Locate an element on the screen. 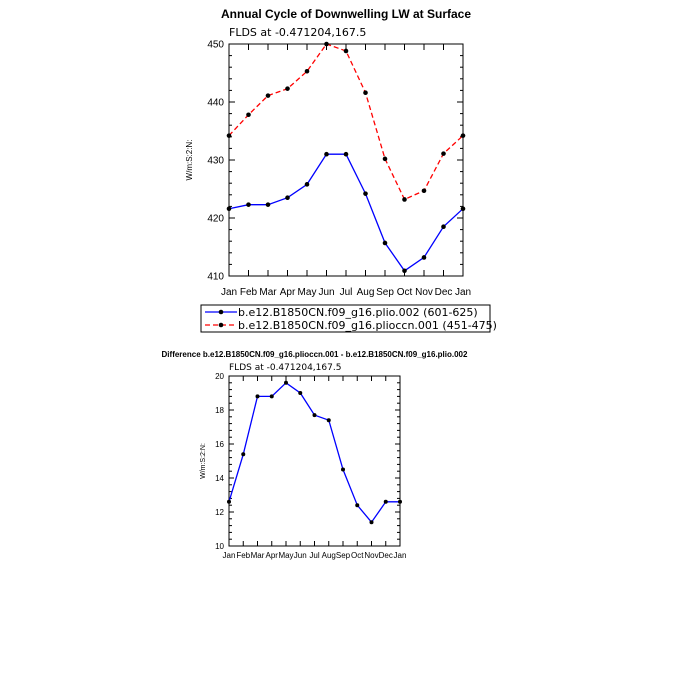 This screenshot has height=676, width=675. chart2-xtick-label: Aug is located at coordinates (329, 555).